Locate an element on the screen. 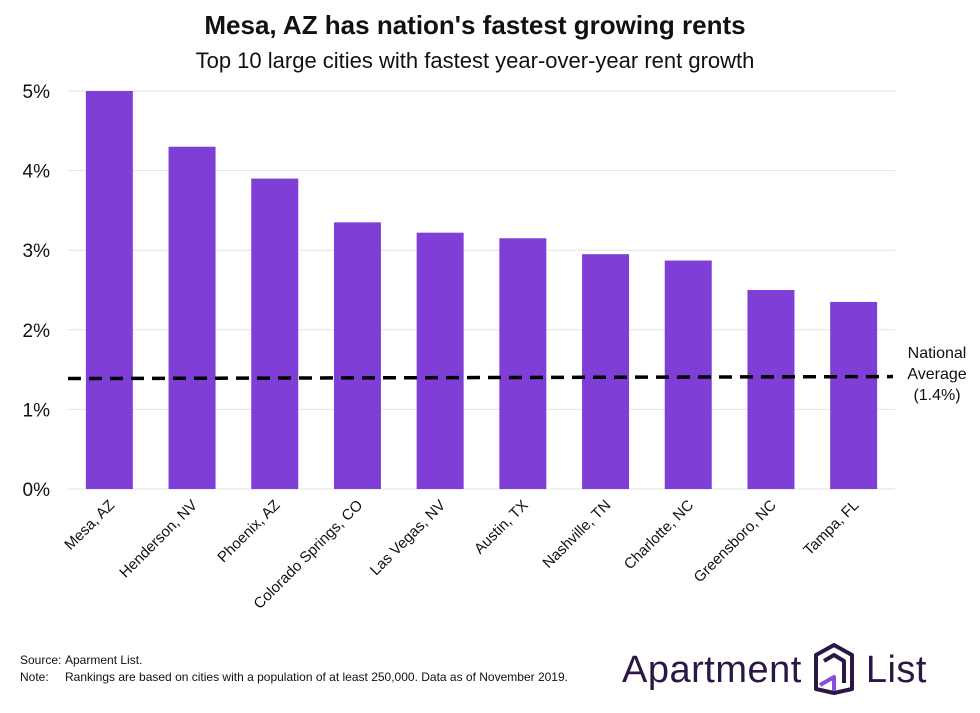  x-tick-label: Austin, TX is located at coordinates (501, 527).